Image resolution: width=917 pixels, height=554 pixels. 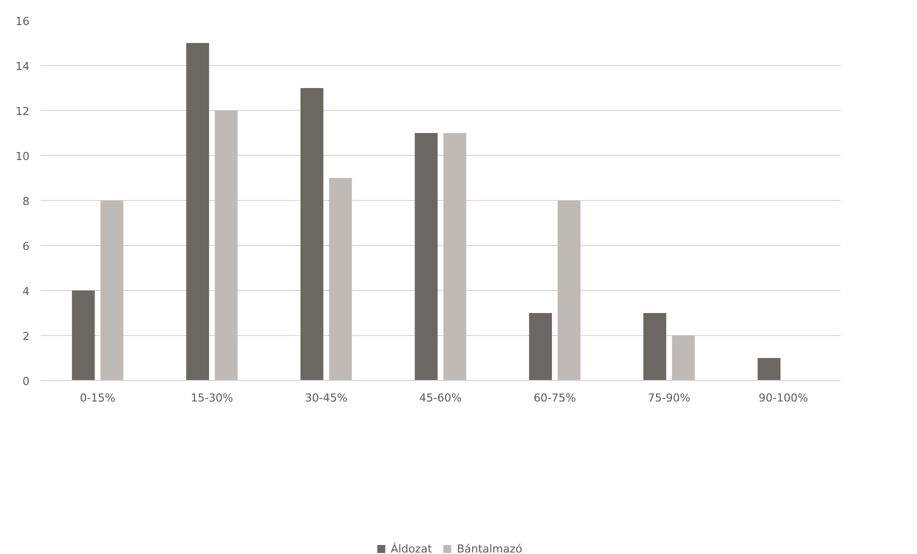 What do you see at coordinates (555, 398) in the screenshot?
I see `x-tick-label: 60-75%` at bounding box center [555, 398].